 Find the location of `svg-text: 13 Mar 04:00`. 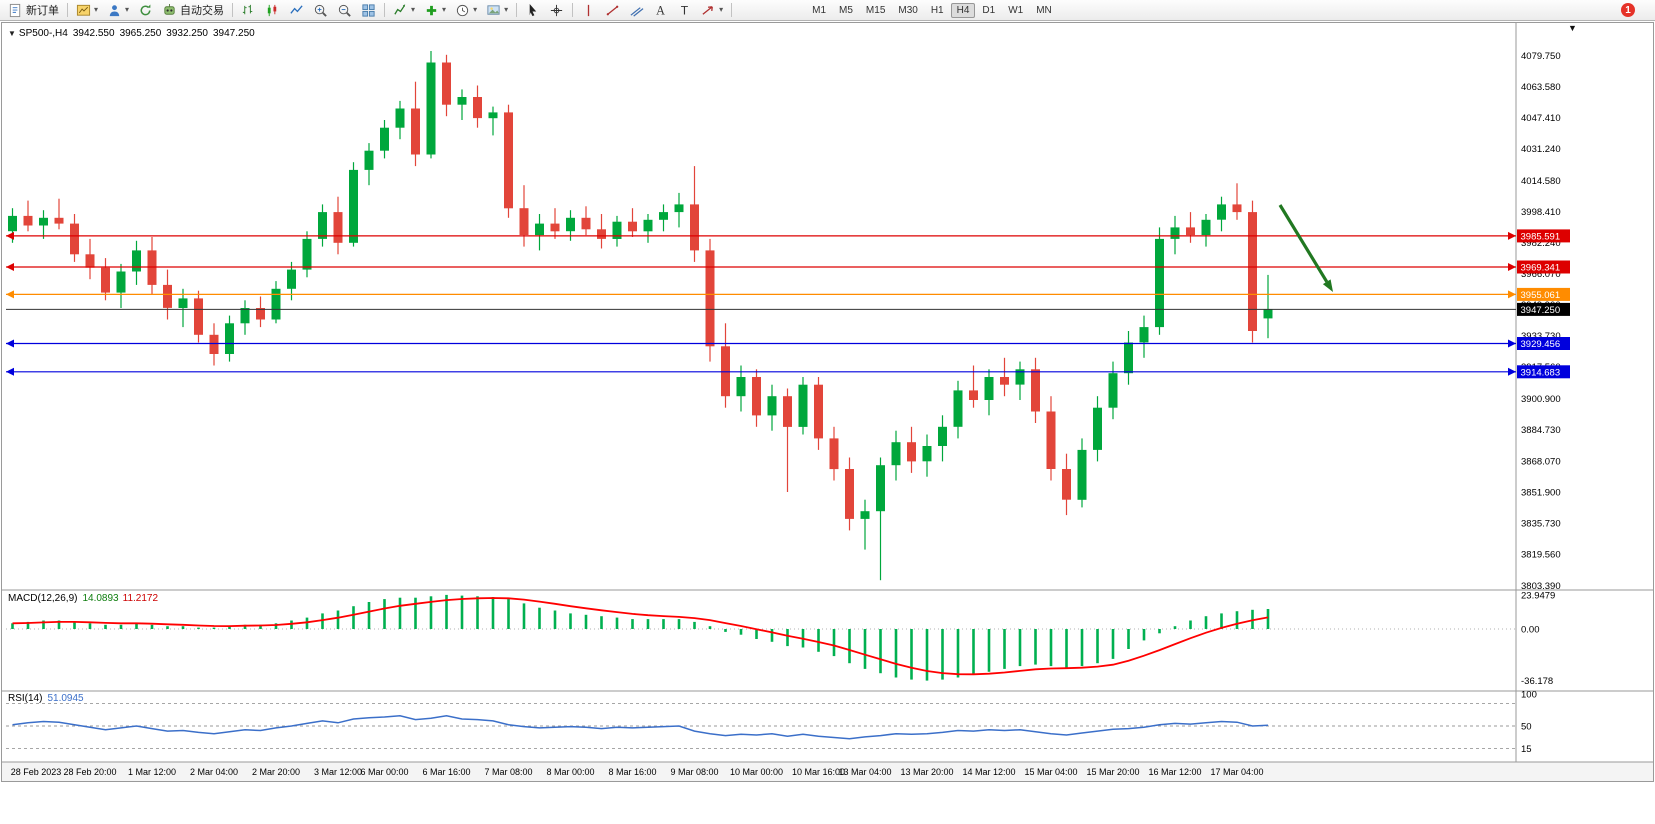

svg-text: 13 Mar 04:00 is located at coordinates (864, 772).